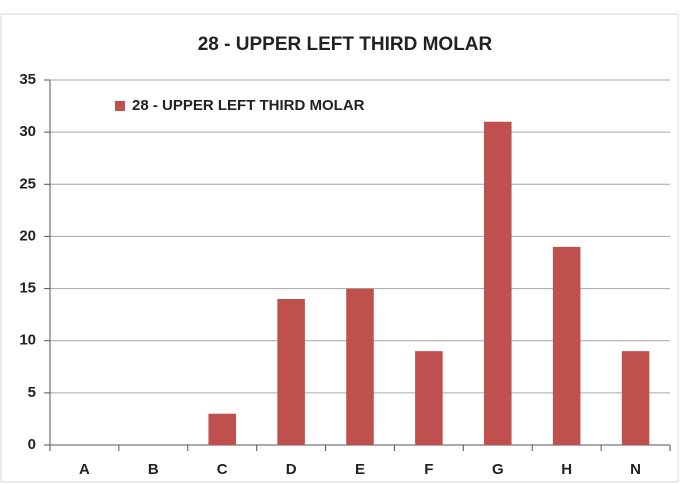 The height and width of the screenshot is (484, 680). I want to click on y-tick-label: 35, so click(27, 79).